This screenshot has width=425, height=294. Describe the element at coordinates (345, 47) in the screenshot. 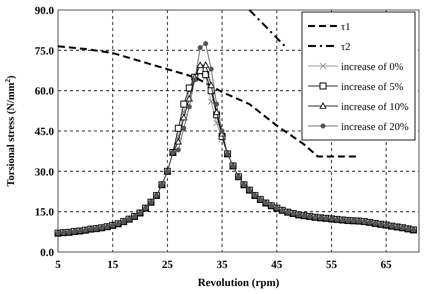

I see `legend-label: τ2` at that location.